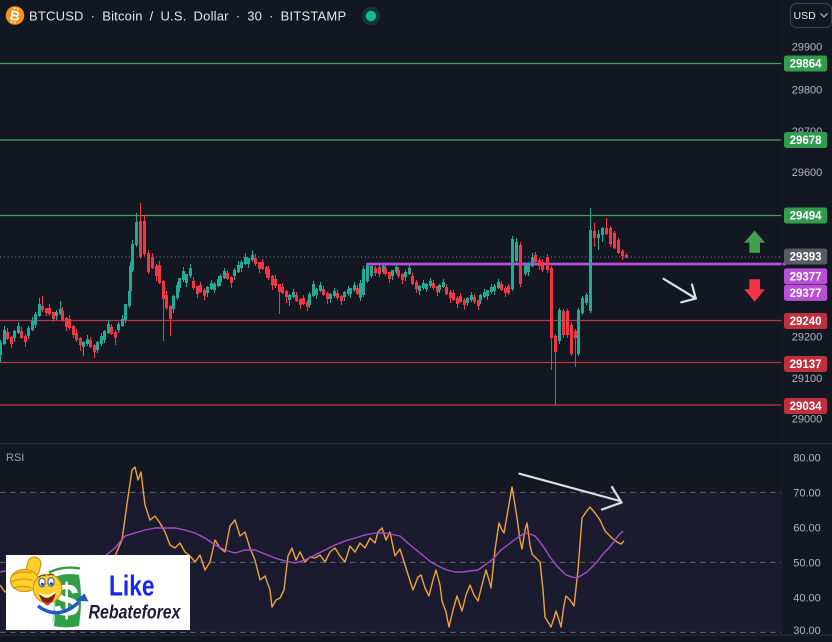  I want to click on svg-text: 29200, so click(807, 338).